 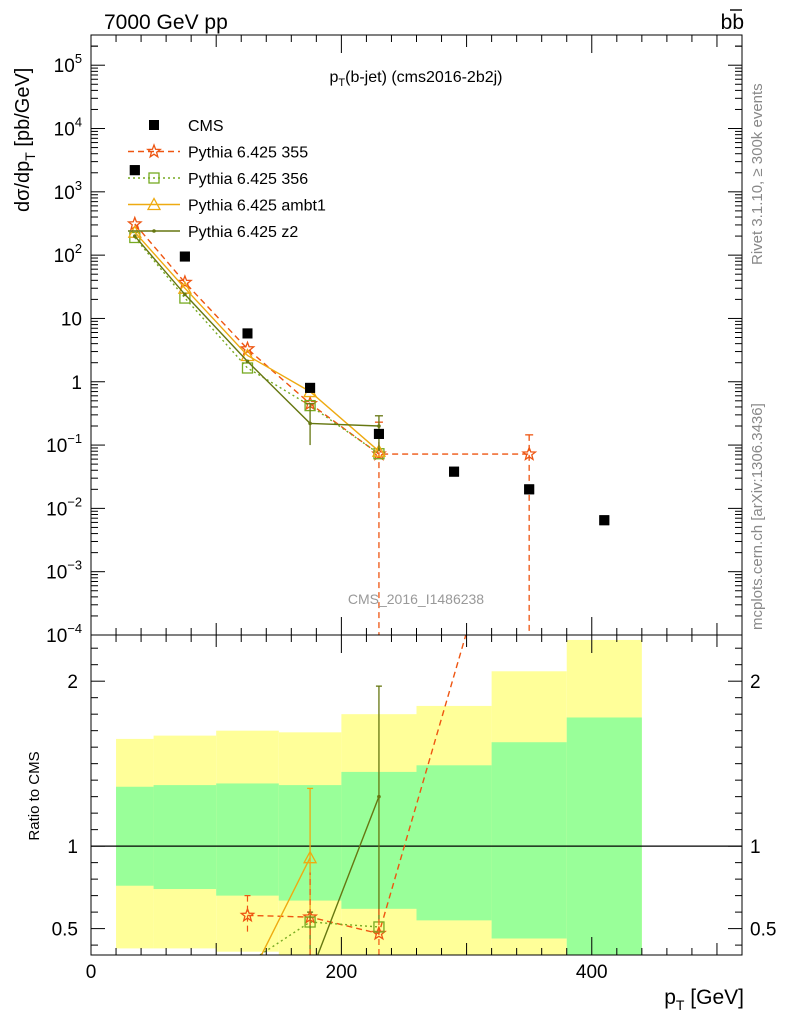 I want to click on series-pythia-6-425-356-line, so click(x=257, y=346).